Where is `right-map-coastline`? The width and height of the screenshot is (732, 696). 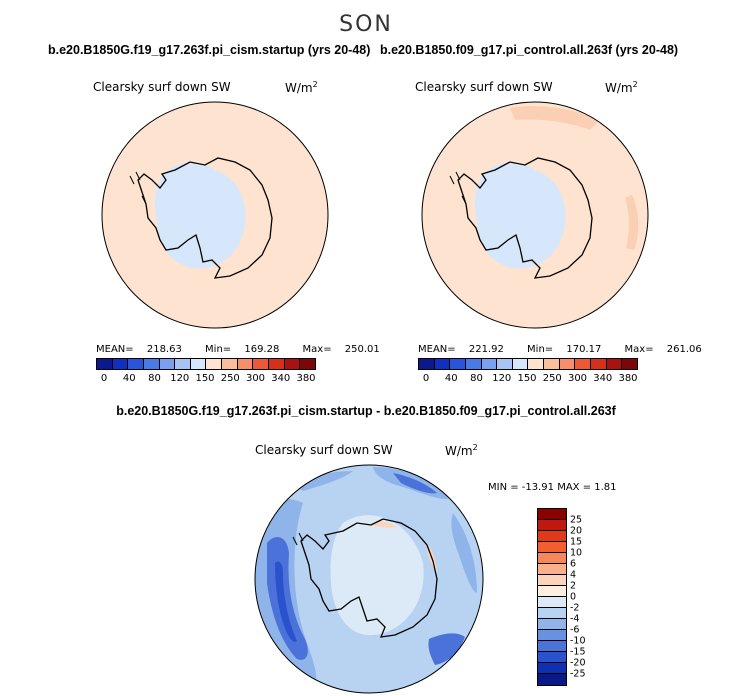
right-map-coastline is located at coordinates (525, 218).